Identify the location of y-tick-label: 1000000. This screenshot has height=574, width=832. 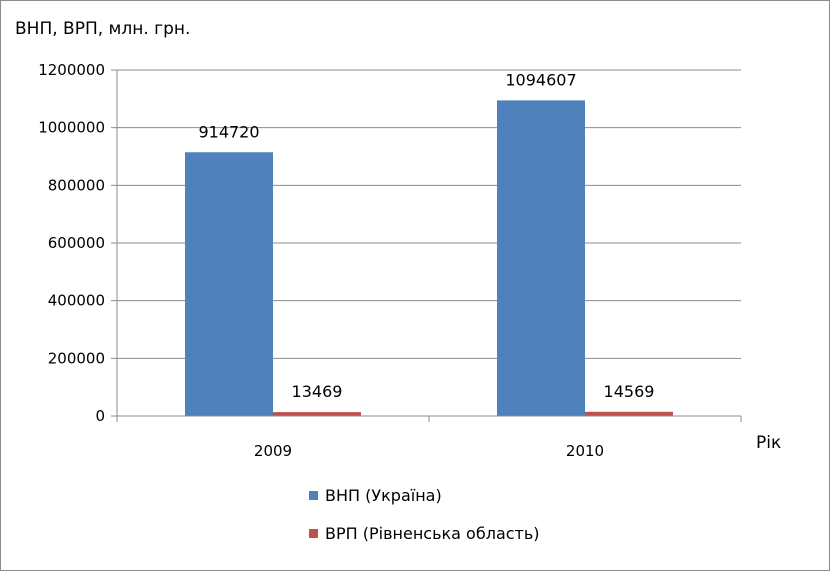
(71, 128).